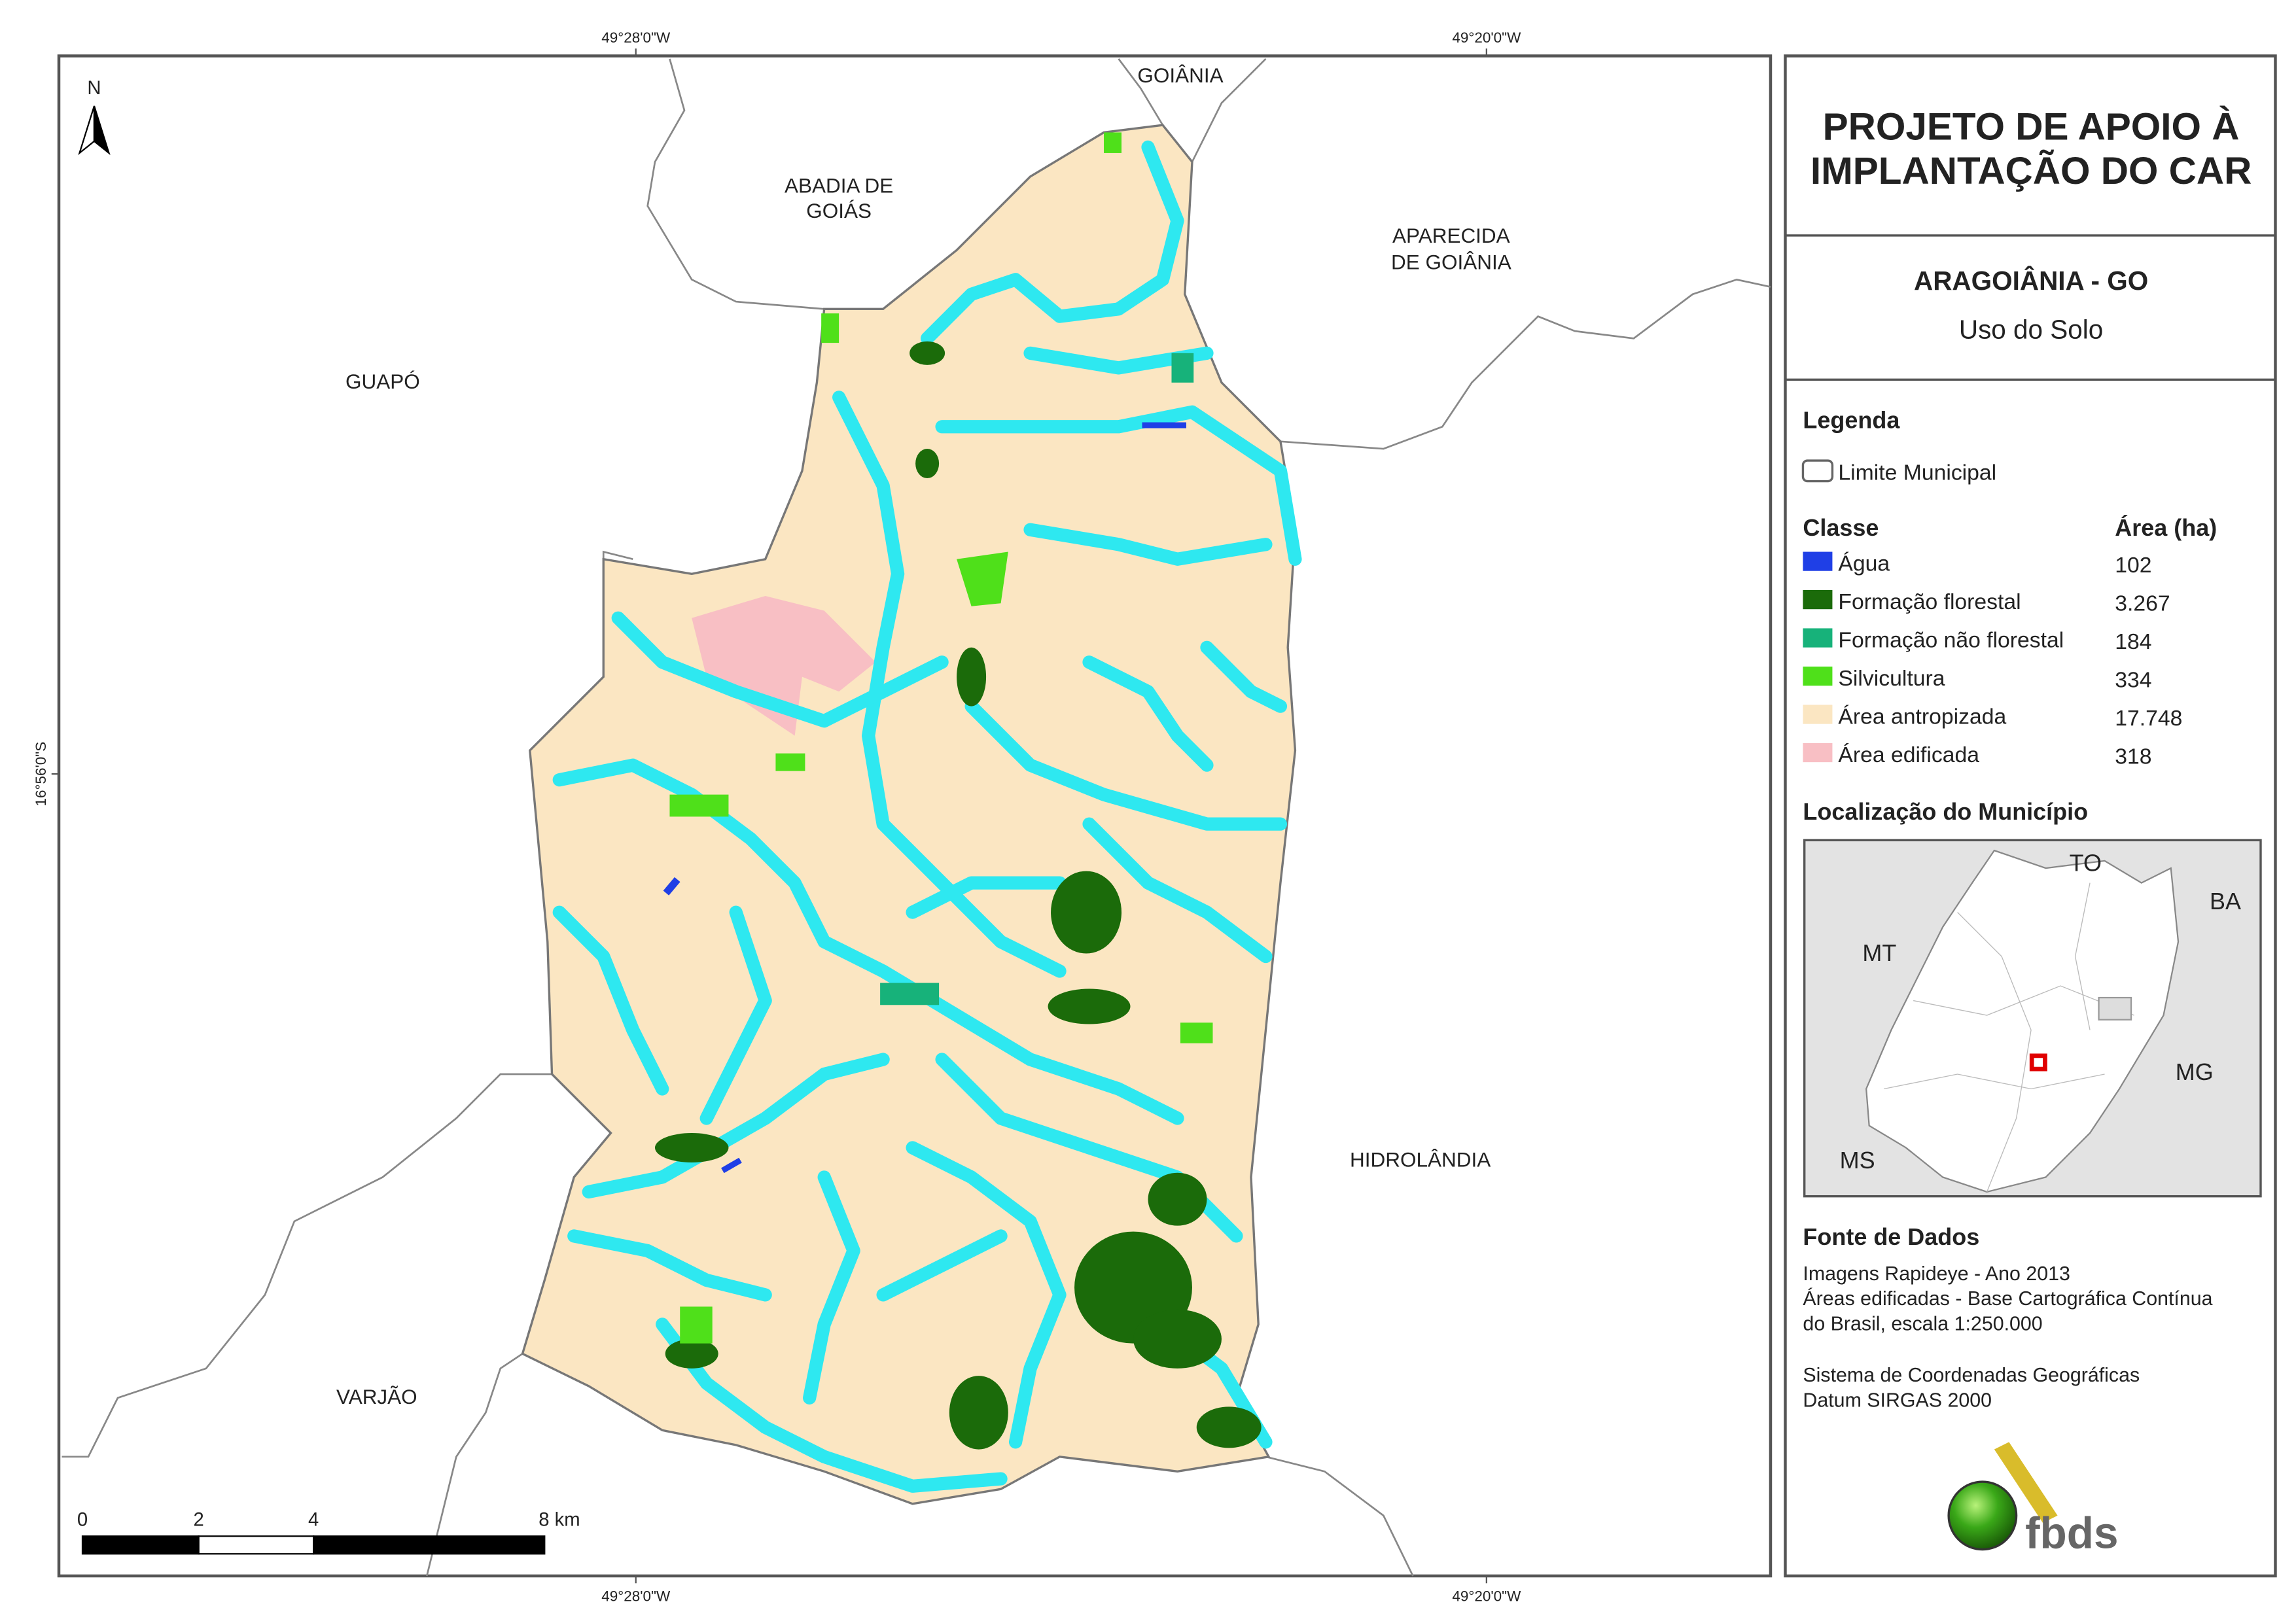  What do you see at coordinates (1971, 1376) in the screenshot?
I see `source-line: Sistema de Coordenadas Geográficas` at bounding box center [1971, 1376].